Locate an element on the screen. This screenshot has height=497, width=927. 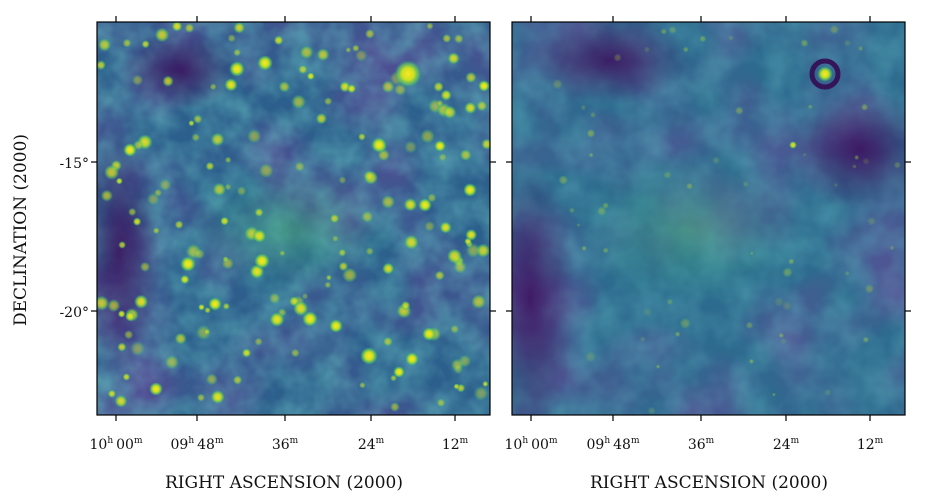
y-tick-label: -15° is located at coordinates (74, 164).